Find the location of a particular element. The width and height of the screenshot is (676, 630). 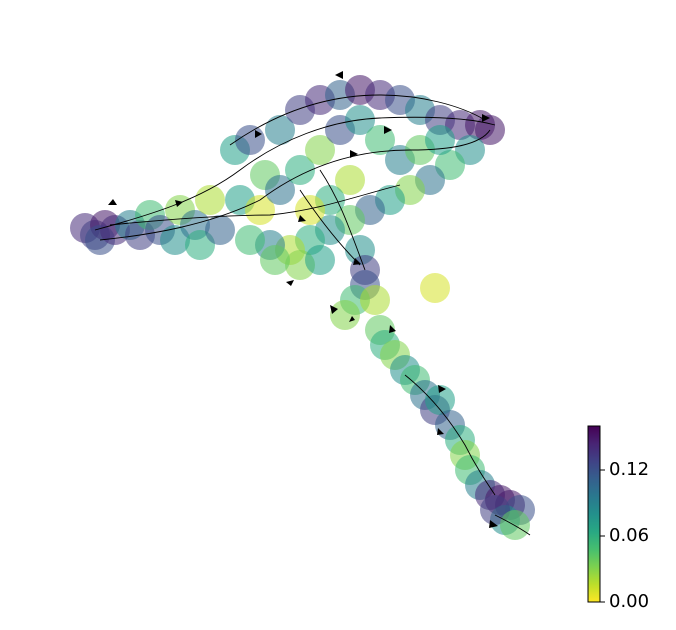

colorbar-gradient is located at coordinates (594, 514).